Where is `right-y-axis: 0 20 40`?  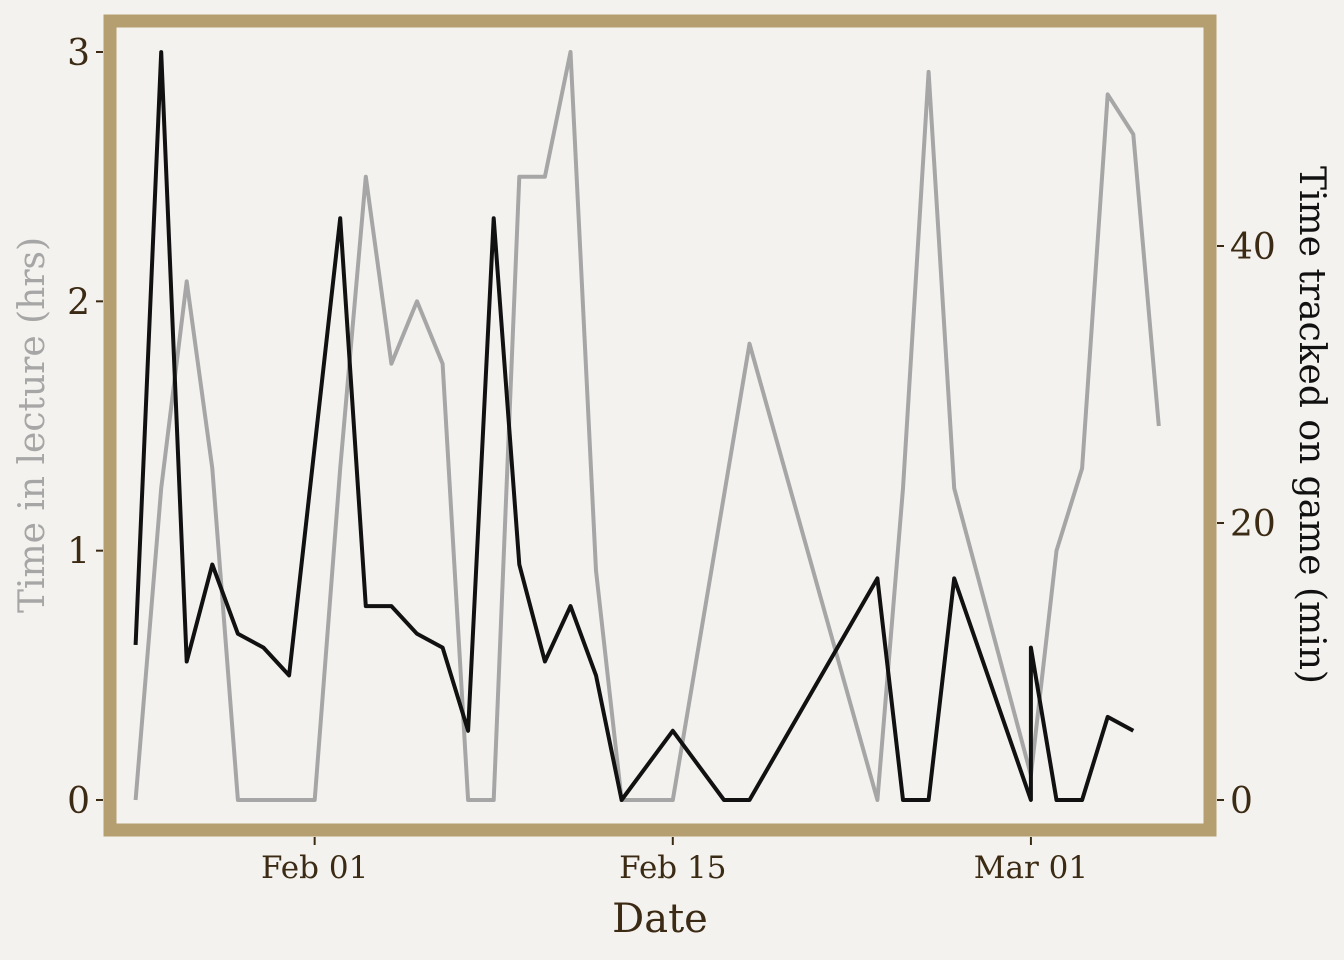
right-y-axis: 0 20 40 is located at coordinates (1246, 524).